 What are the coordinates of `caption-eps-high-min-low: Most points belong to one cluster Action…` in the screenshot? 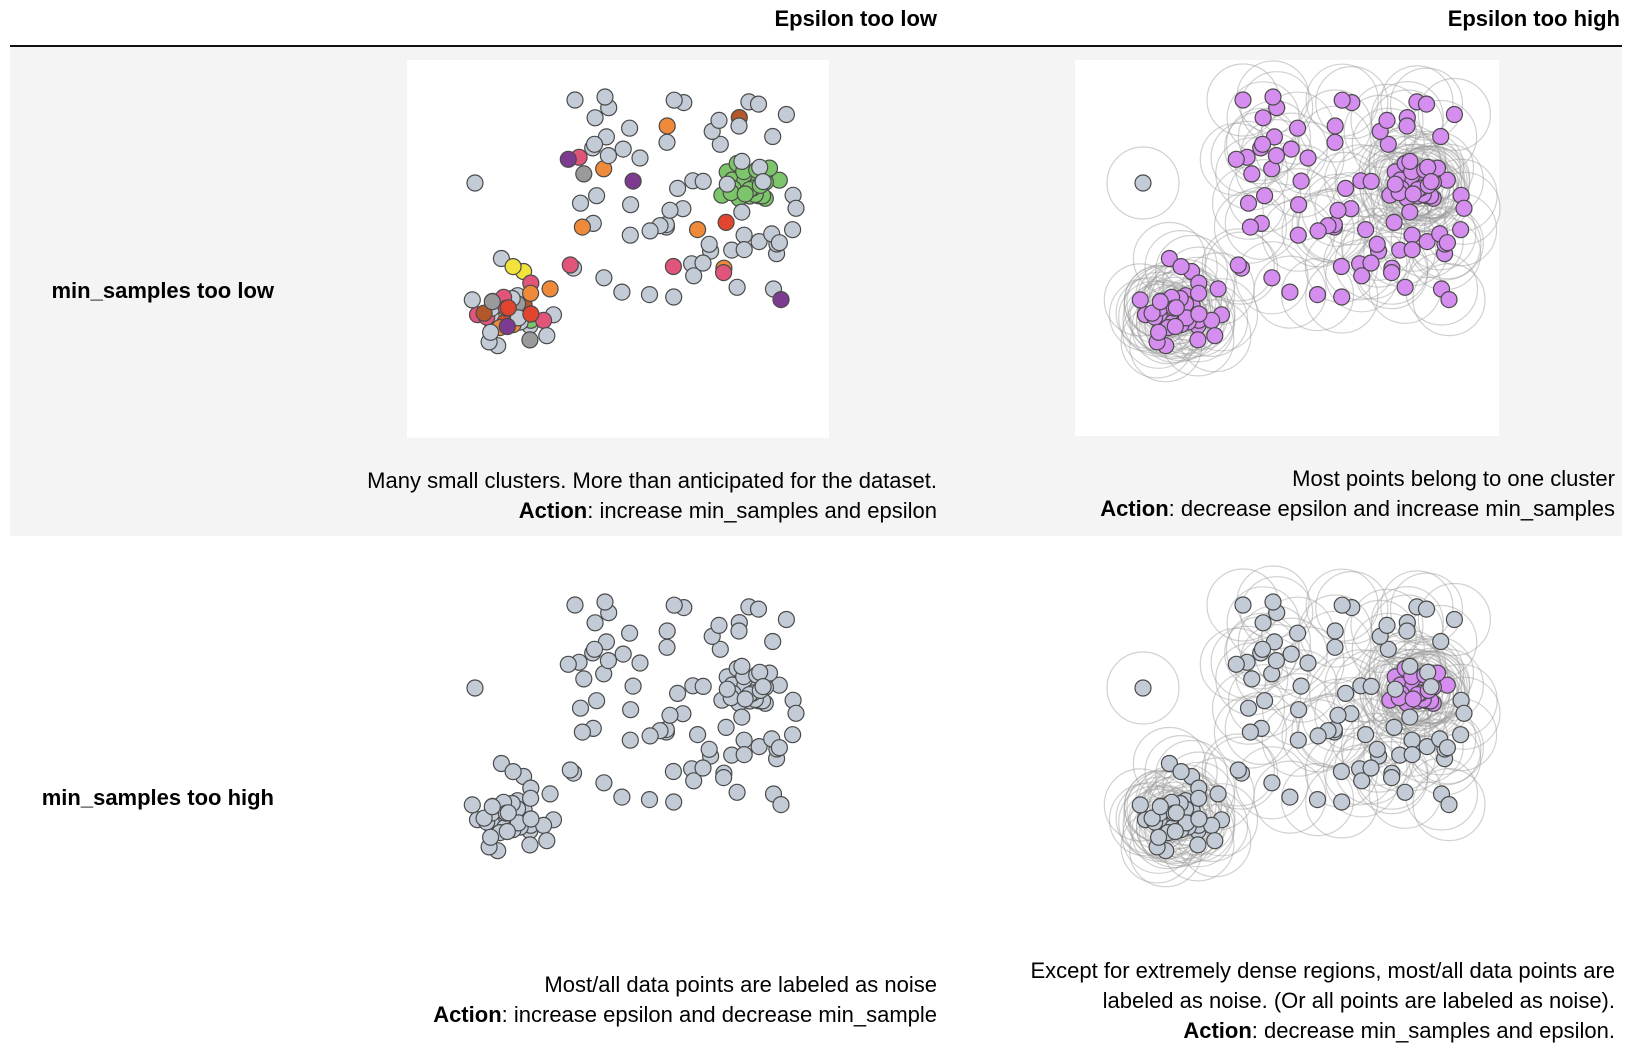 It's located at (1357, 494).